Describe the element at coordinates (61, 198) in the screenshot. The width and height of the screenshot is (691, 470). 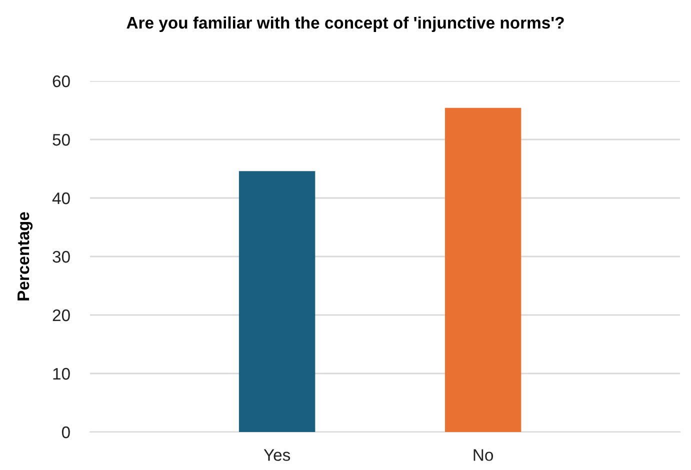
I see `y-tick-label: 40` at that location.